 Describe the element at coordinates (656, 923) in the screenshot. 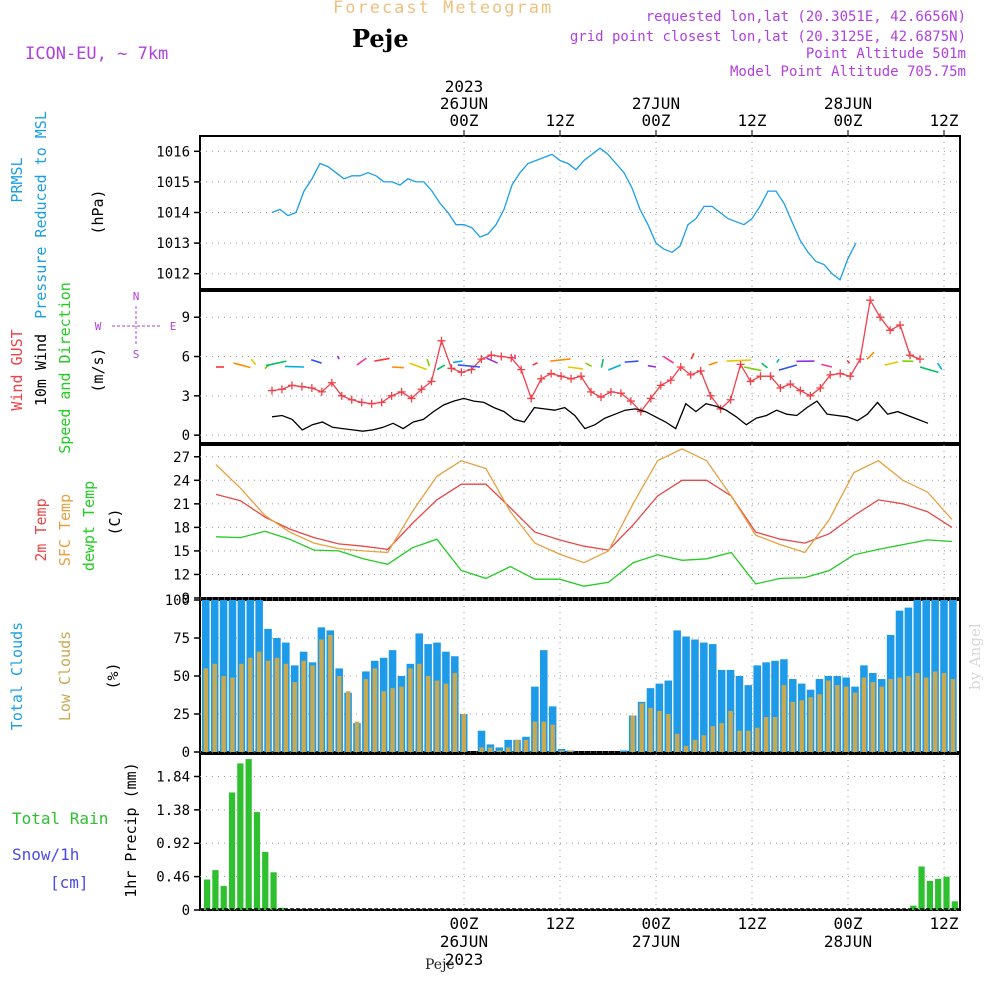

I see `x-bottom-label: 00Z` at that location.